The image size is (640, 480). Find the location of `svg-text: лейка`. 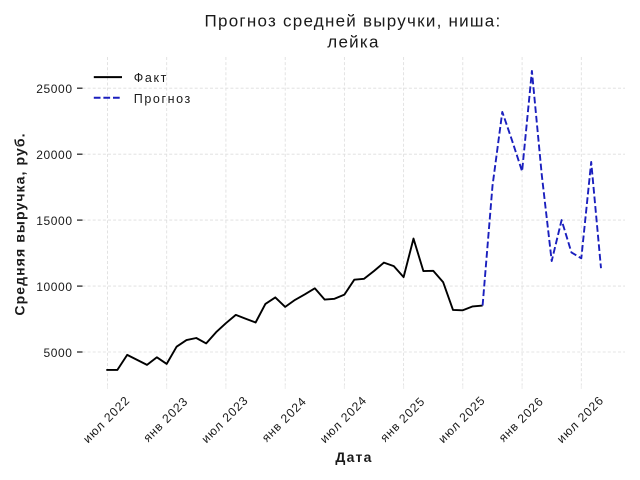

svg-text: лейка is located at coordinates (353, 42).